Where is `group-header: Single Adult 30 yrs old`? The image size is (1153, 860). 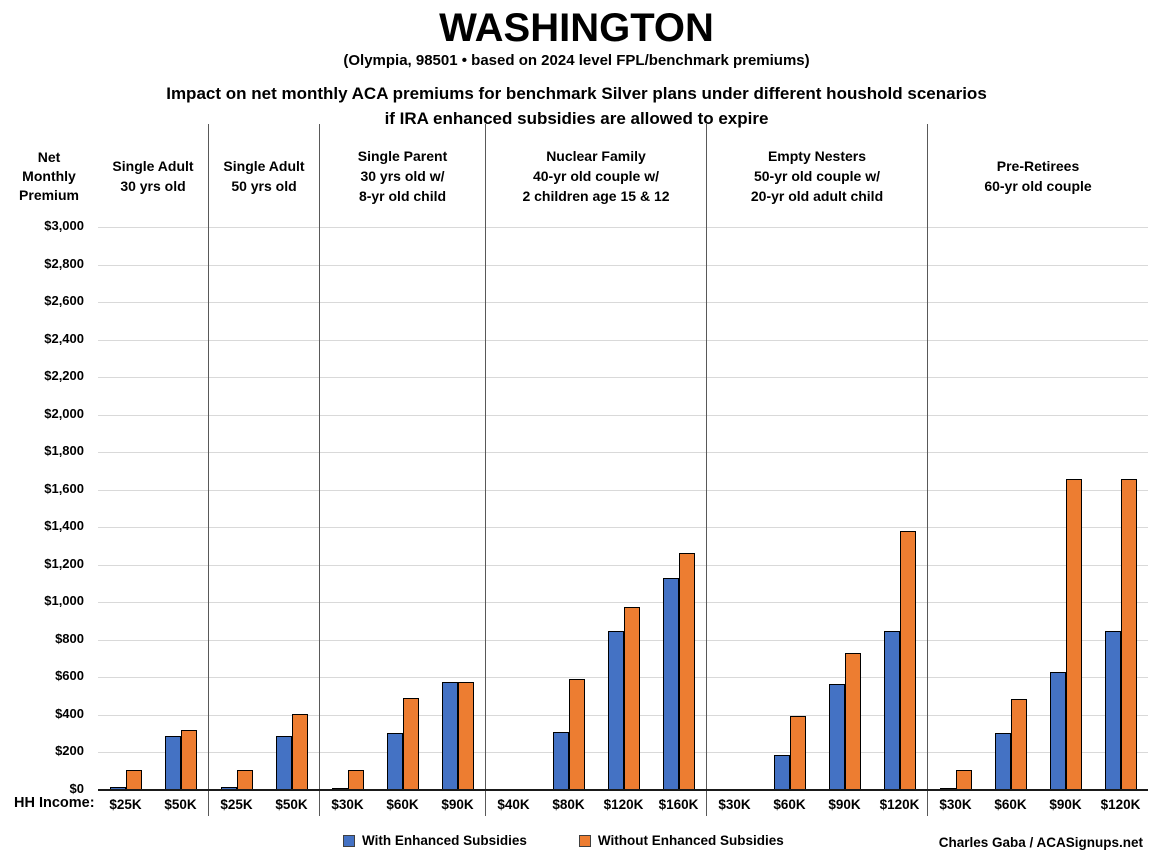 group-header: Single Adult 30 yrs old is located at coordinates (153, 175).